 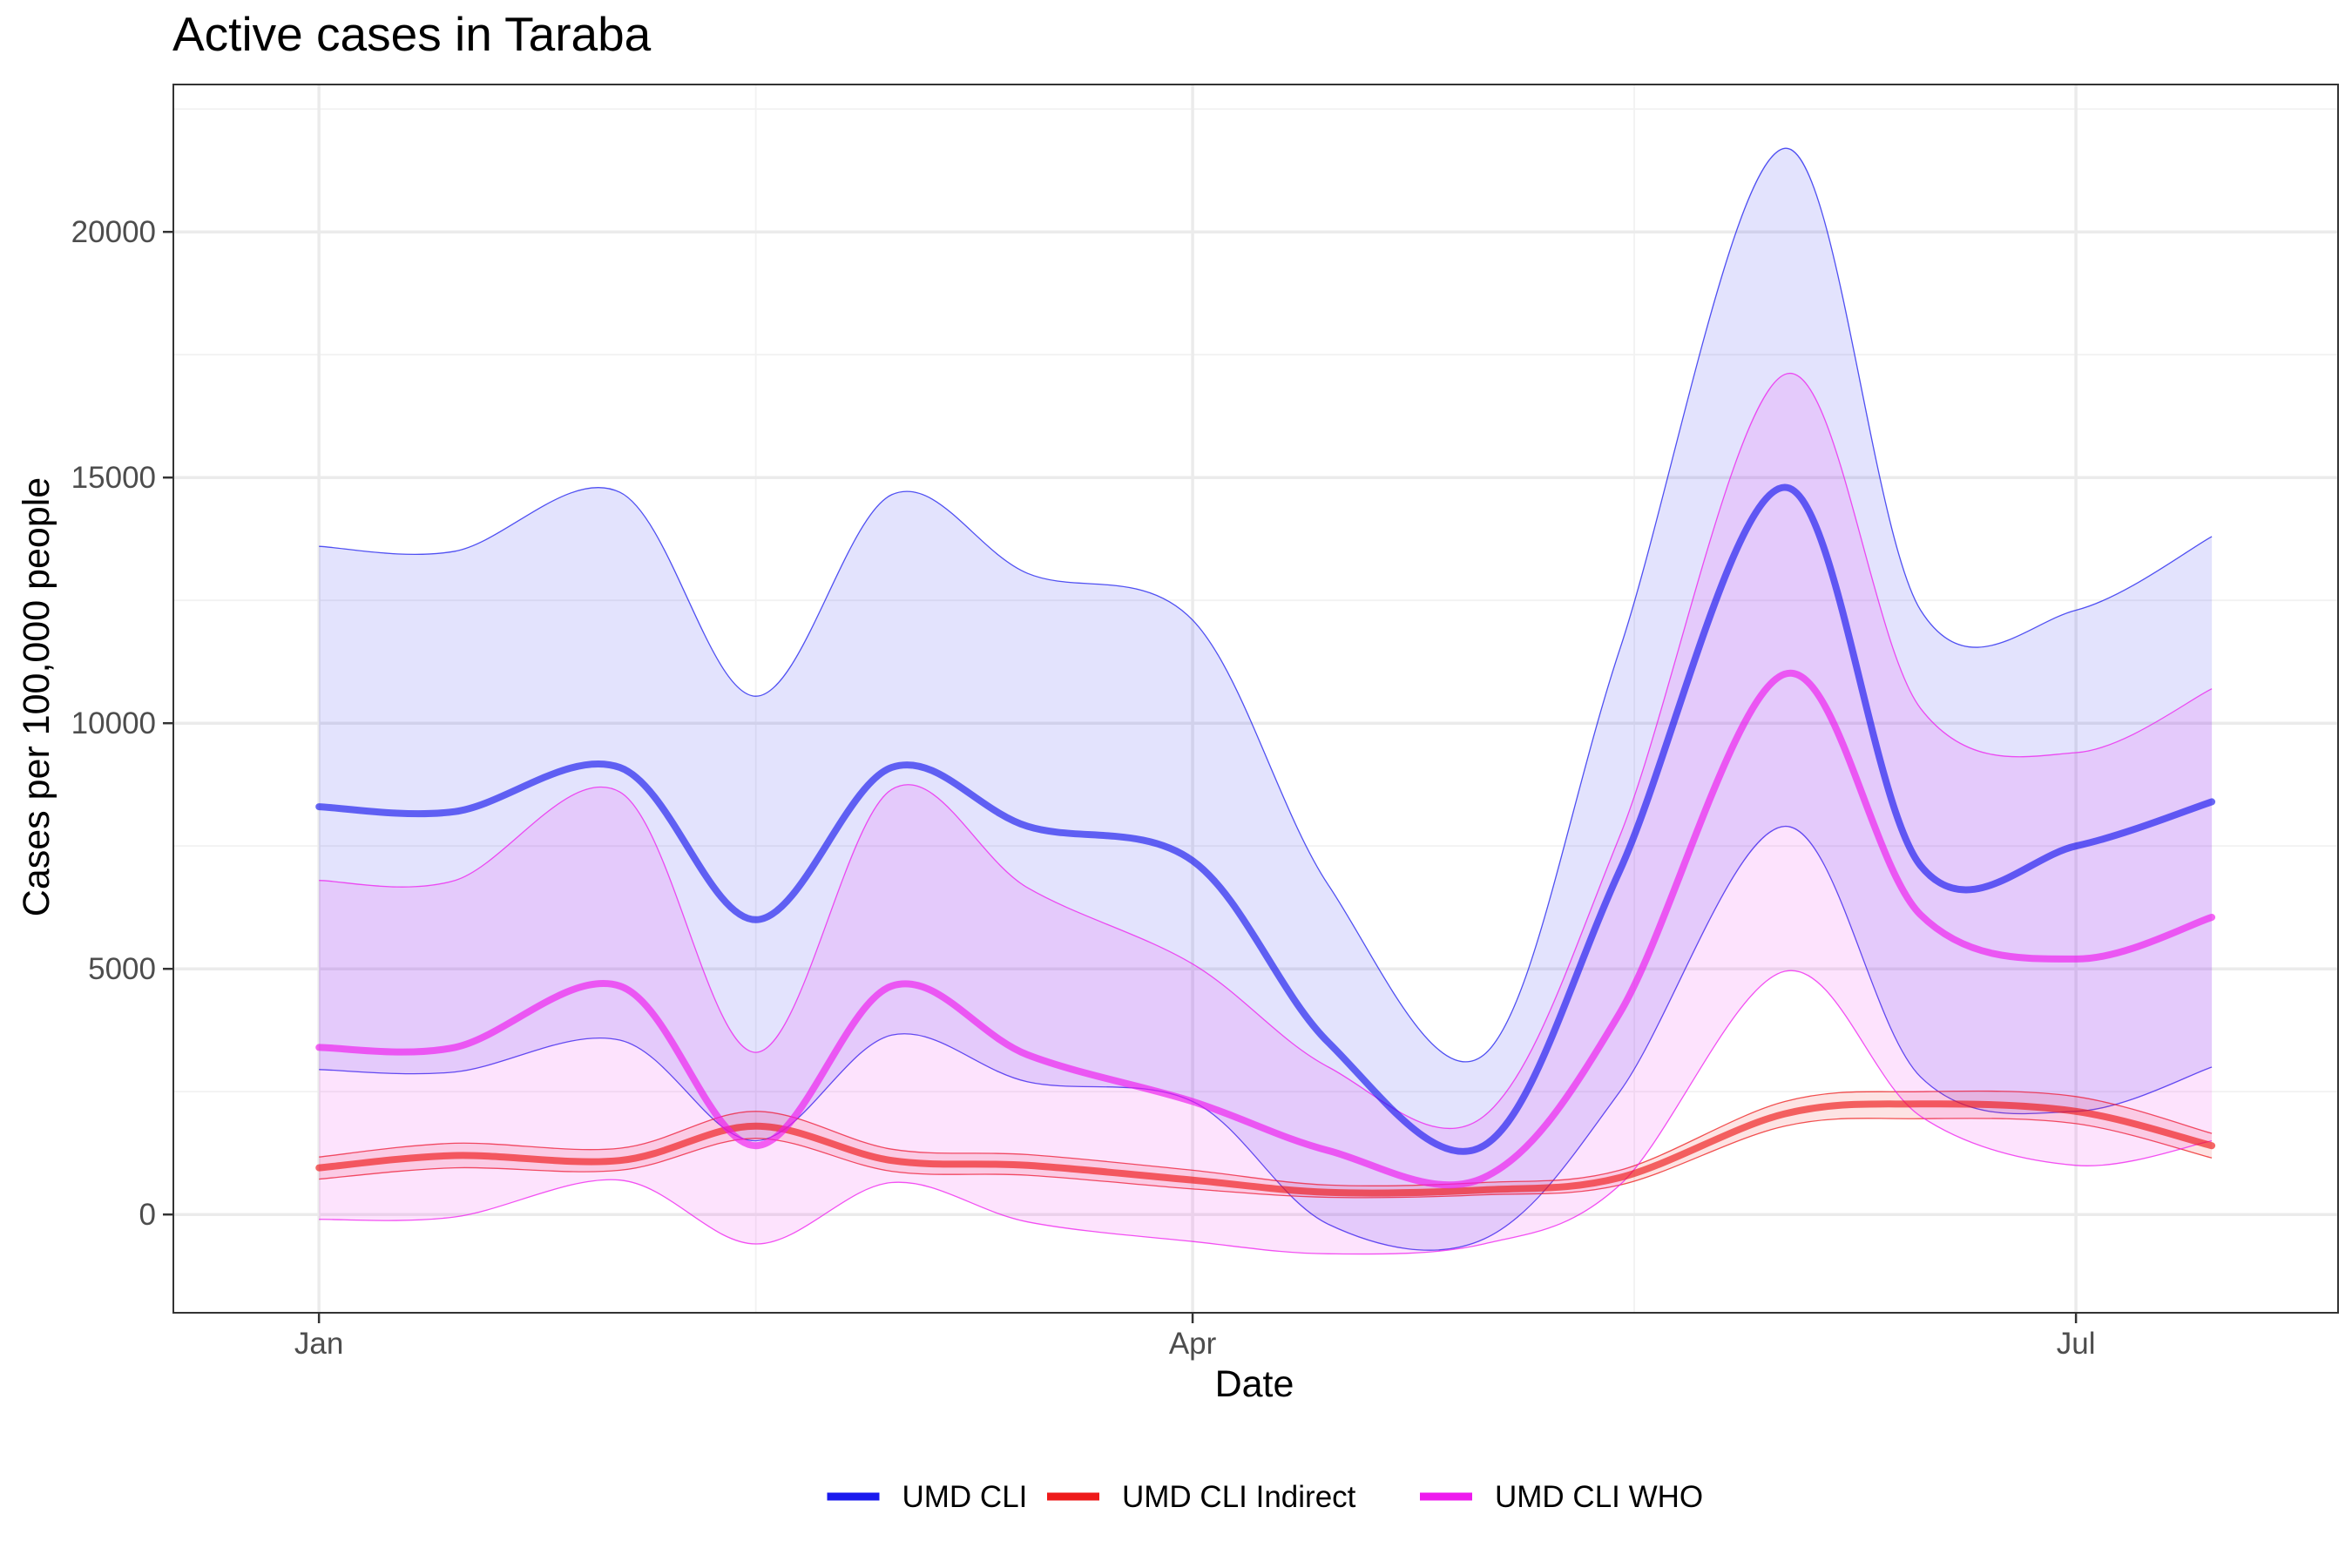 I want to click on series-line-umd-cli-indirect, so click(x=1265, y=1148).